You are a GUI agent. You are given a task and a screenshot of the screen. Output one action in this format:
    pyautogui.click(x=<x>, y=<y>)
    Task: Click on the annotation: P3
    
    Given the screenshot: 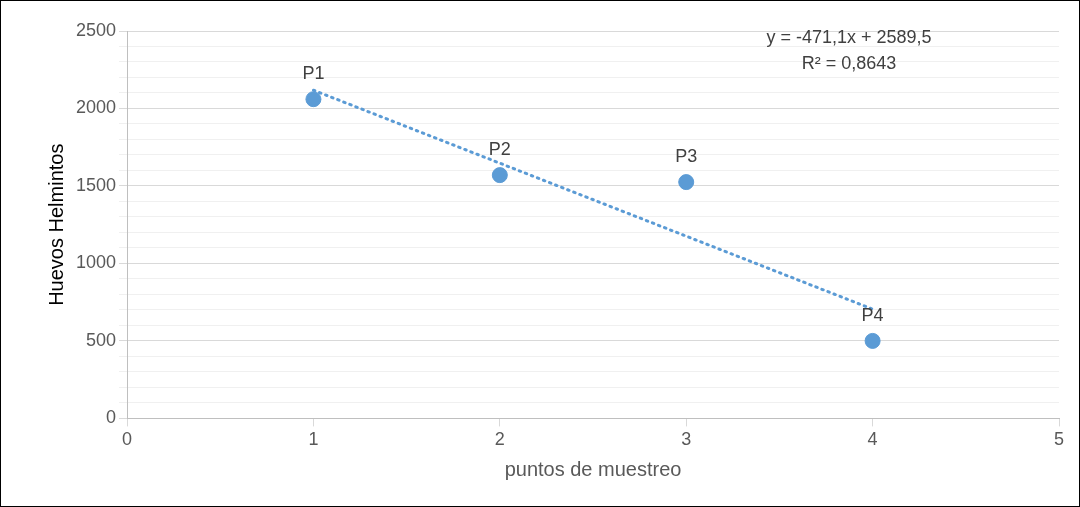 What is the action you would take?
    pyautogui.click(x=686, y=156)
    